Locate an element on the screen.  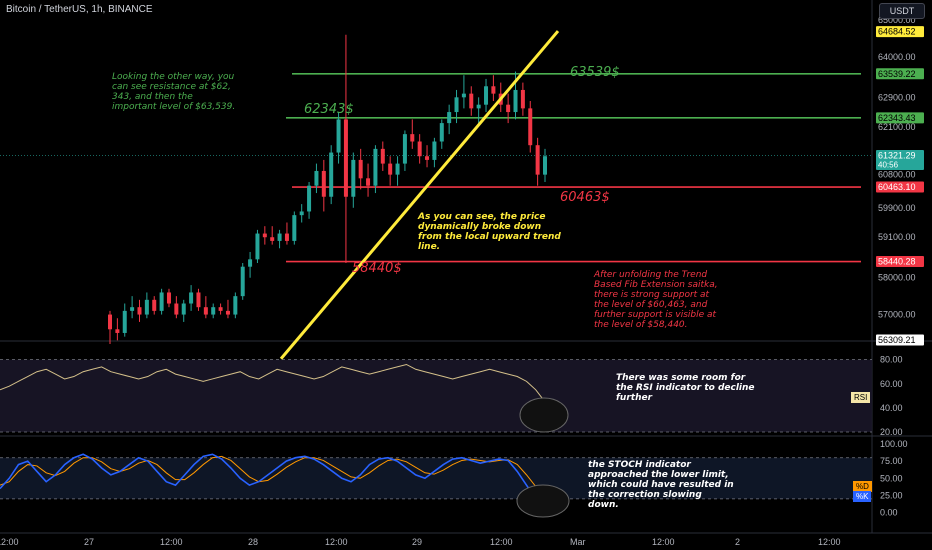
rsi-pane is located at coordinates (436, 396).